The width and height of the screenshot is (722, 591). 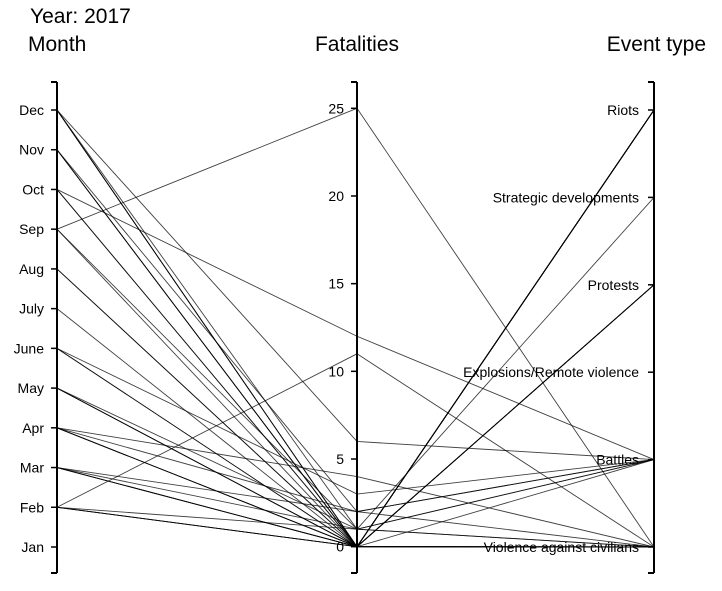 What do you see at coordinates (29, 348) in the screenshot?
I see `tick-label-june: June` at bounding box center [29, 348].